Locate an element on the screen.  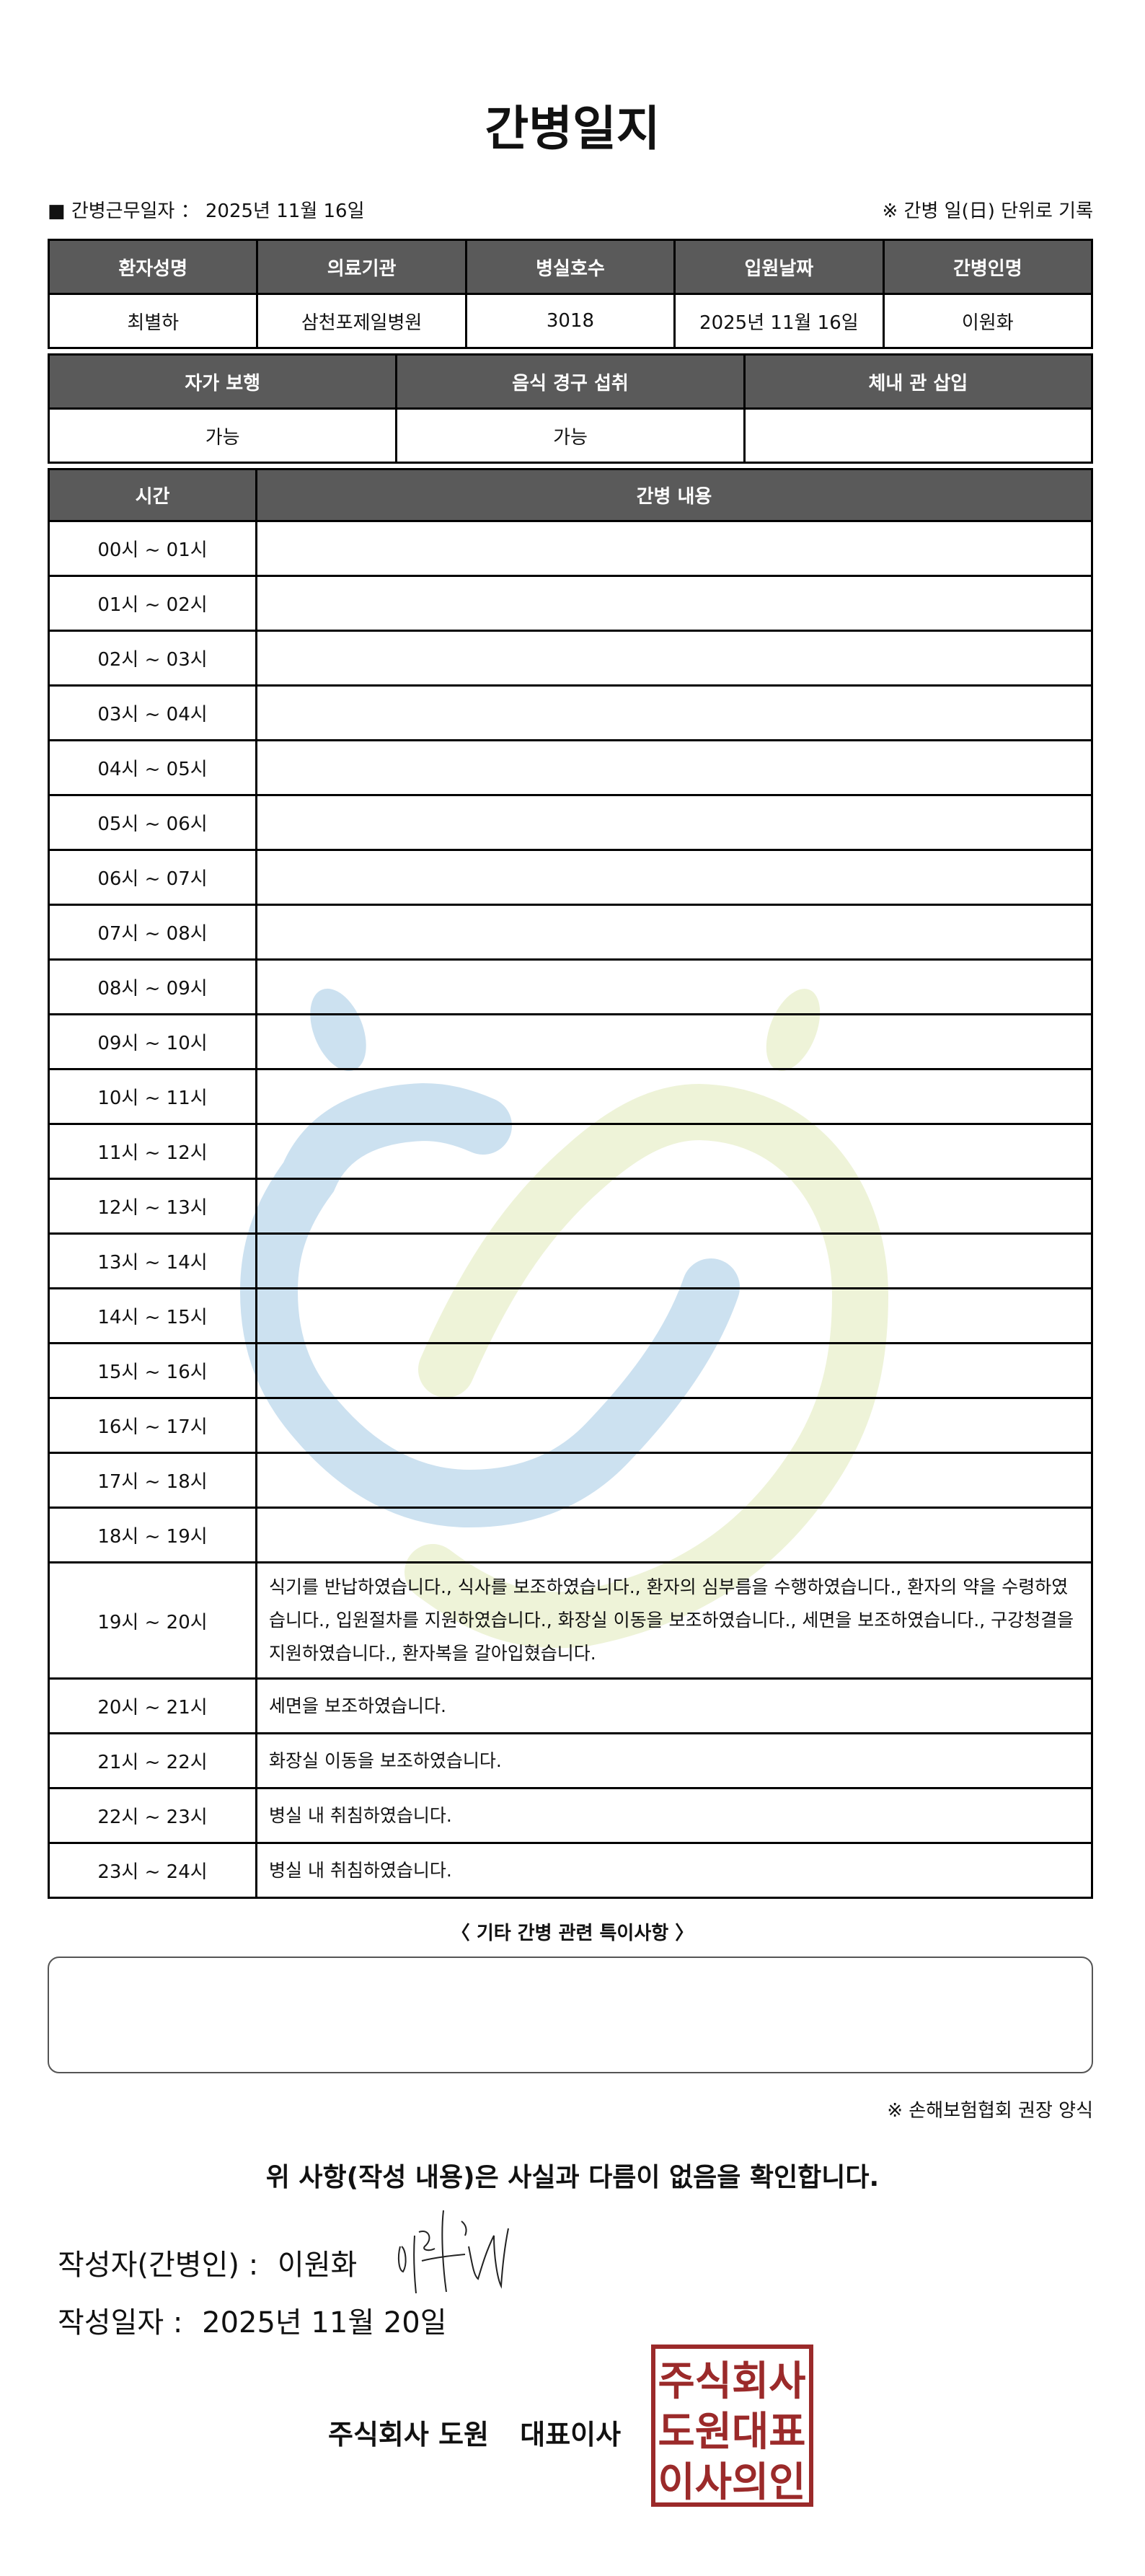
log-row: 08시 ~ 09시 is located at coordinates (570, 986).